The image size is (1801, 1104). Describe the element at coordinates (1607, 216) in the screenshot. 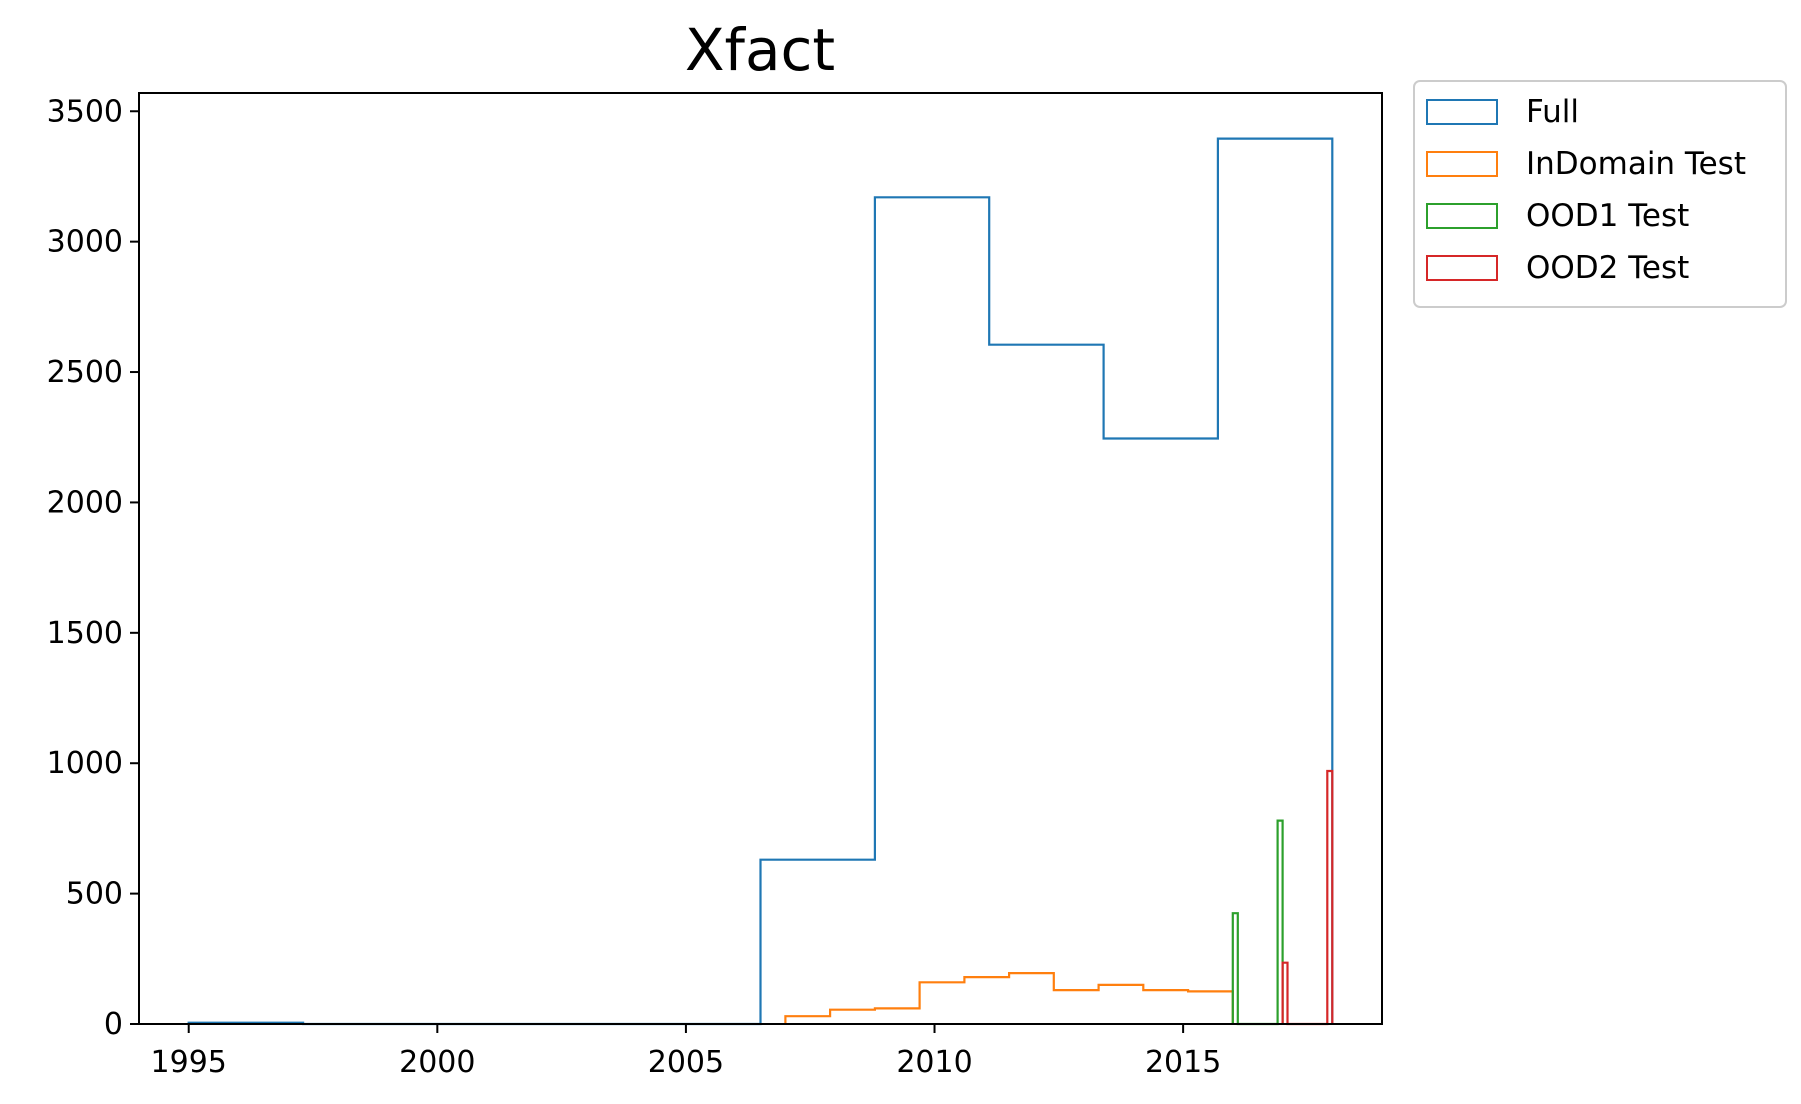

I see `legend-label-ood1-test: OOD1 Test` at that location.